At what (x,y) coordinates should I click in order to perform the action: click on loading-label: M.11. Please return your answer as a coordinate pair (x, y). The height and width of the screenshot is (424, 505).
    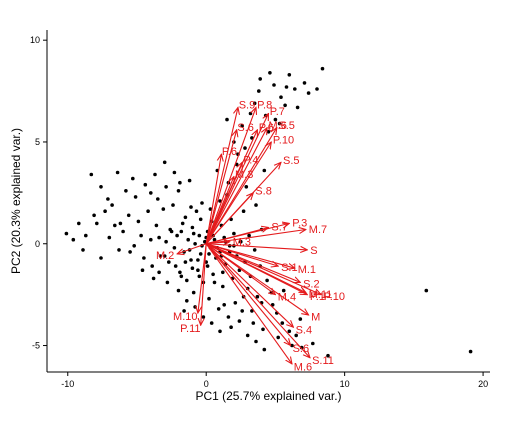
    Looking at the image, I should click on (321, 295).